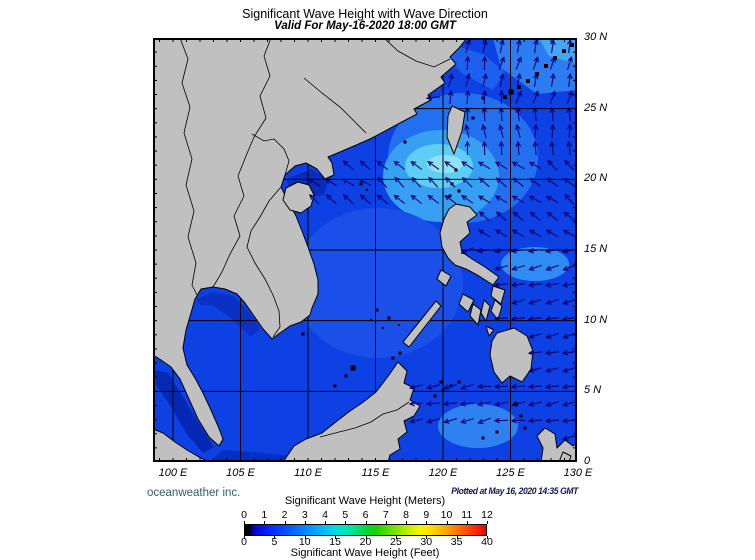 The image size is (755, 560). Describe the element at coordinates (498, 295) in the screenshot. I see `land-samar` at that location.